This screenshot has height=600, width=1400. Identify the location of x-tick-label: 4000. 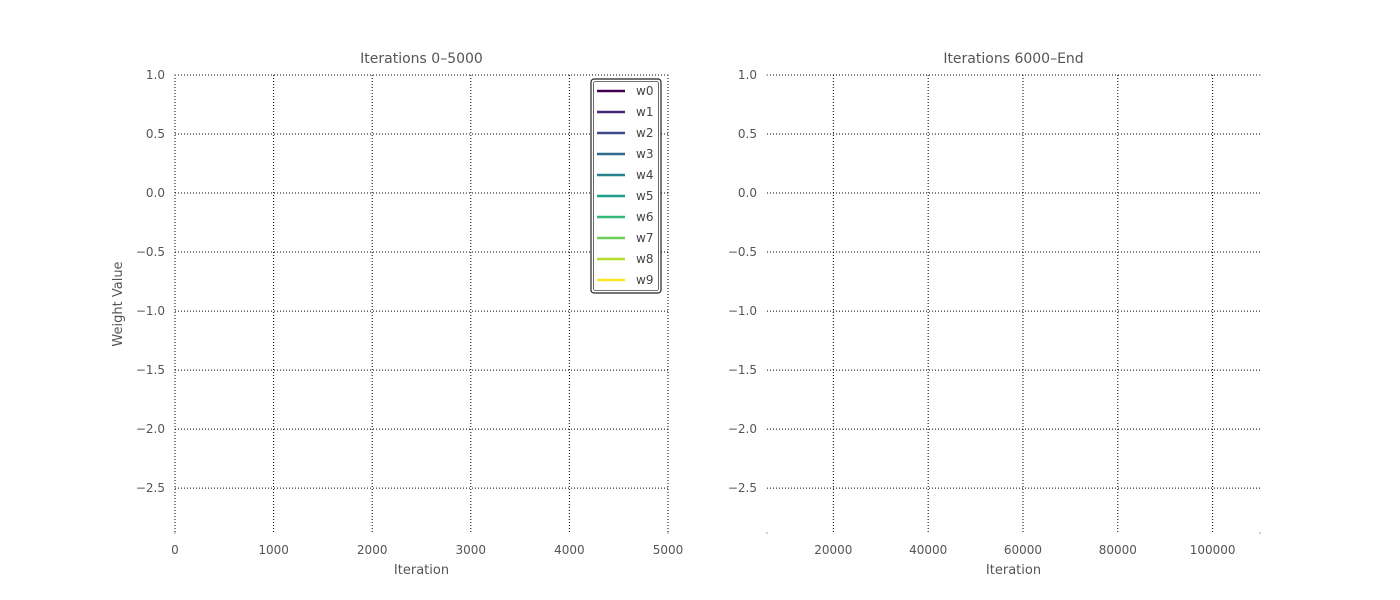
(569, 550).